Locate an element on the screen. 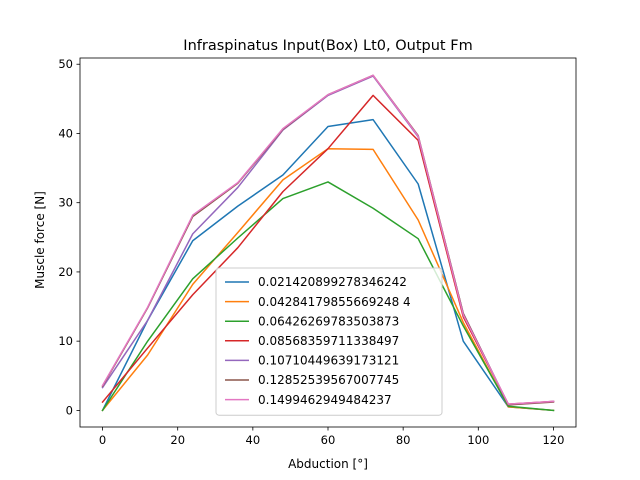 The width and height of the screenshot is (640, 480). x-tick-label: 40 is located at coordinates (253, 440).